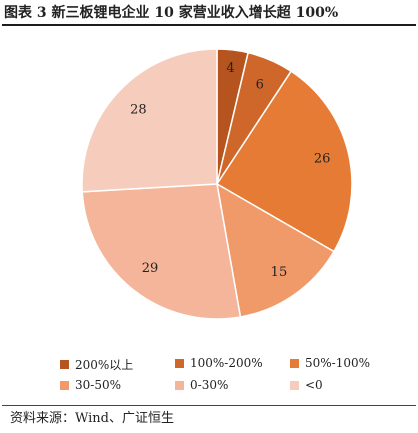 This screenshot has width=418, height=433. What do you see at coordinates (98, 385) in the screenshot?
I see `legend-label: 30-50%` at bounding box center [98, 385].